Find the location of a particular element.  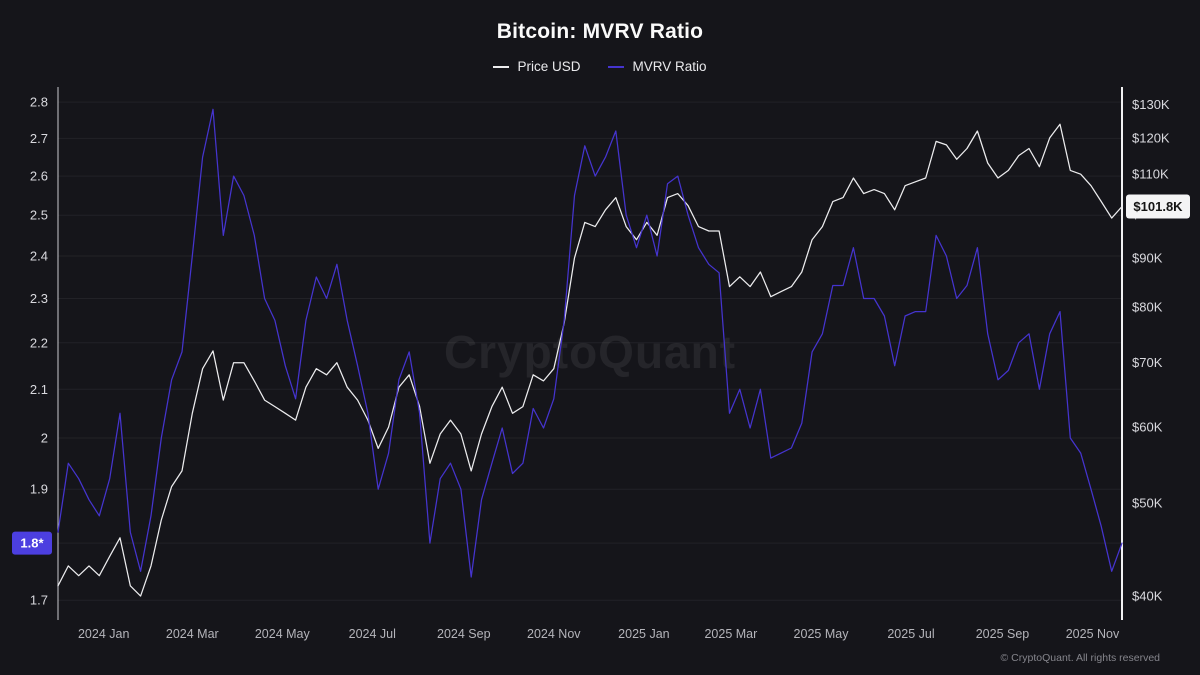

svg-text: $130K is located at coordinates (1151, 104).